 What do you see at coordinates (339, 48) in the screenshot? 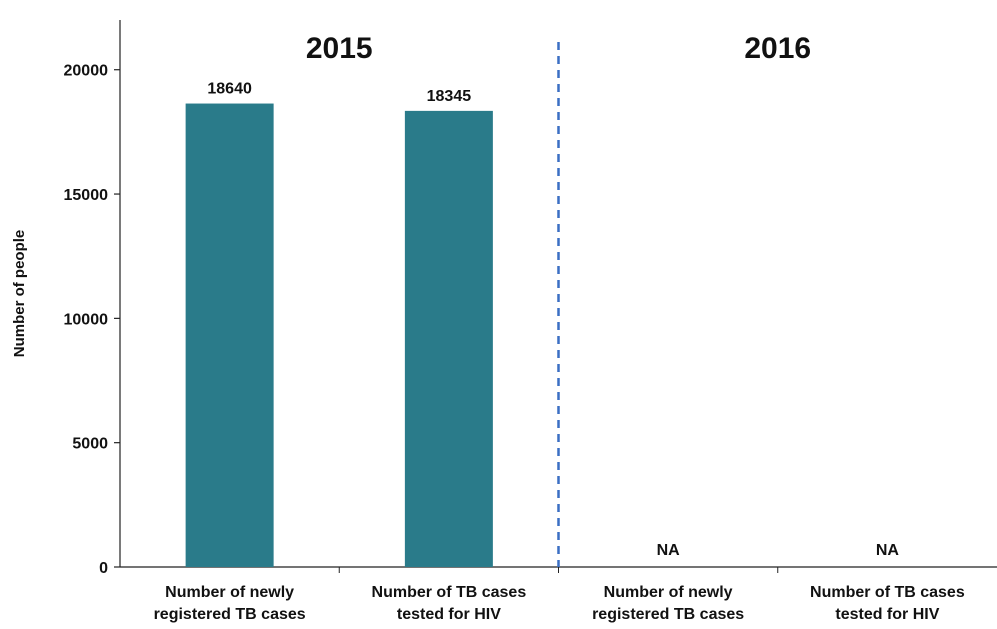
I see `group-title: 2015` at bounding box center [339, 48].